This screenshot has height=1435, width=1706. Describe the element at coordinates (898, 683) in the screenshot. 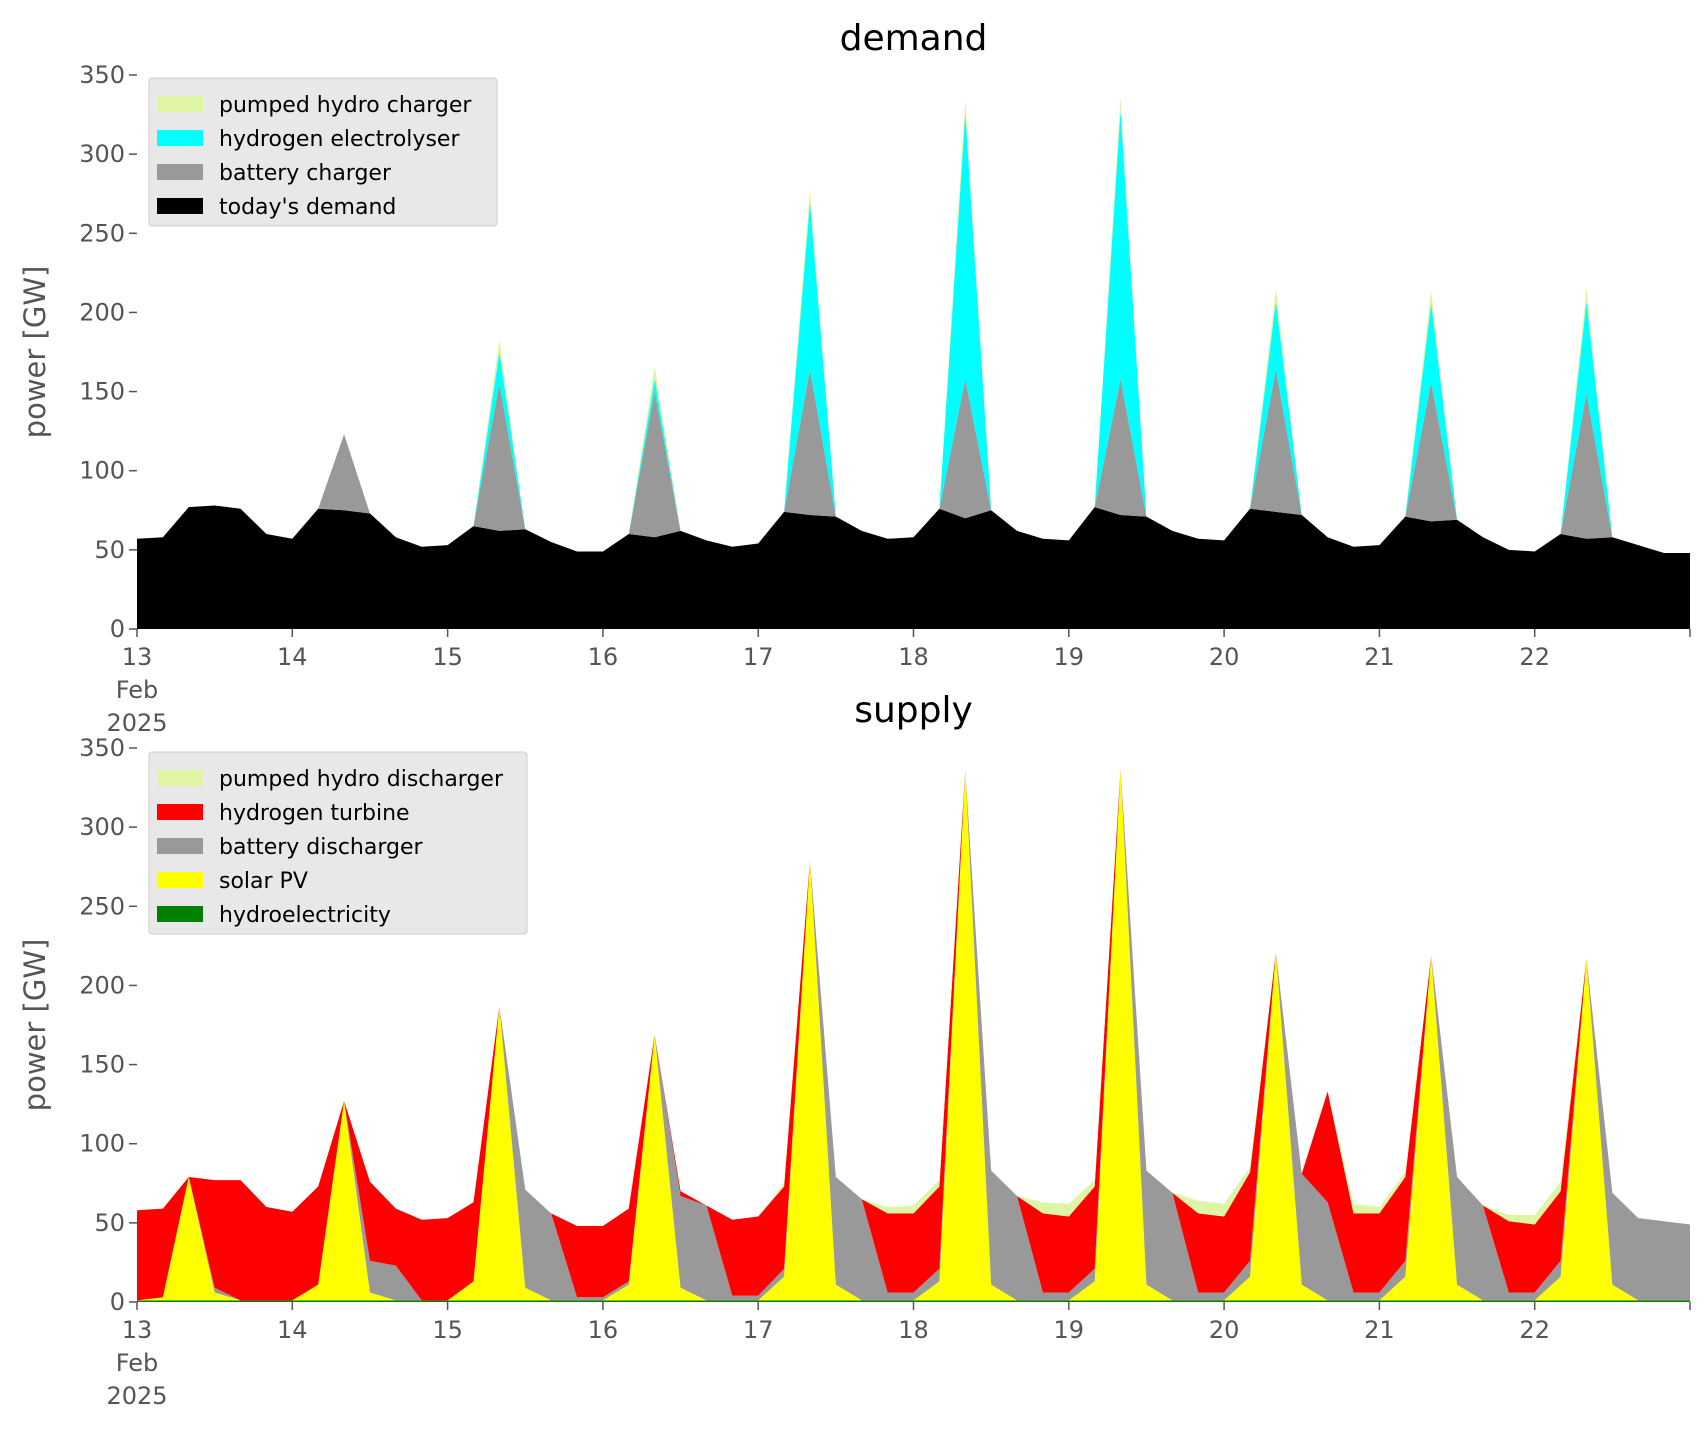

I see `demand-x-axis: 13 Feb 2025 14 15 16 17 18 19 20 21 22` at that location.